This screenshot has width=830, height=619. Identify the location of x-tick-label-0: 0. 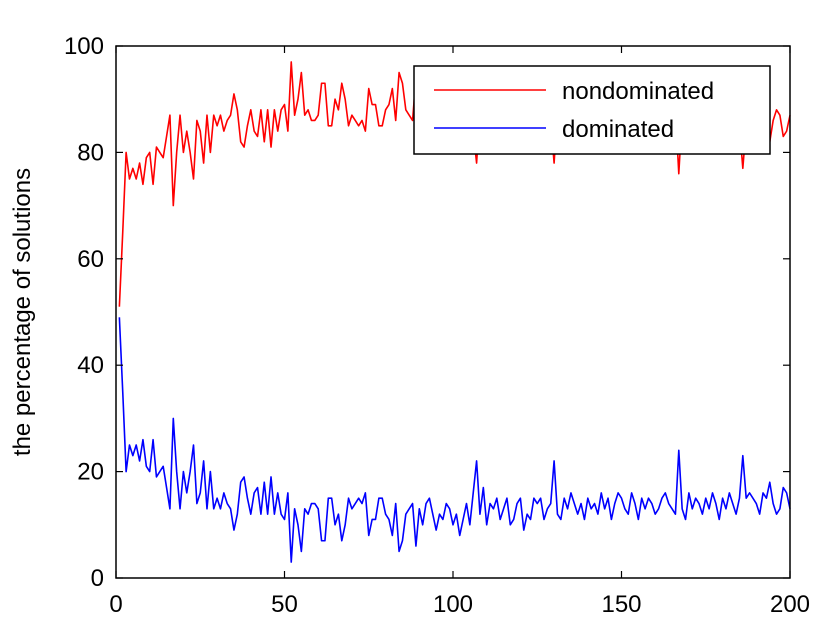
(115, 604).